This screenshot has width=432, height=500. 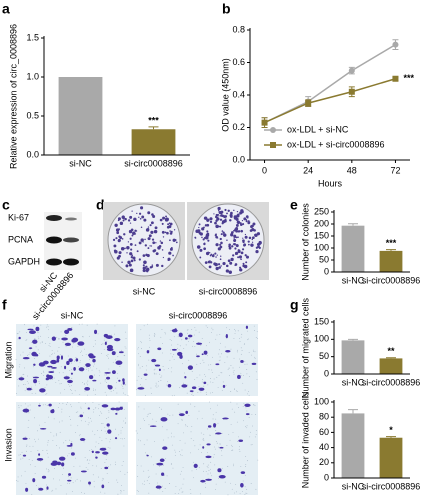 What do you see at coordinates (321, 223) in the screenshot?
I see `y-tick-label: 200` at bounding box center [321, 223].